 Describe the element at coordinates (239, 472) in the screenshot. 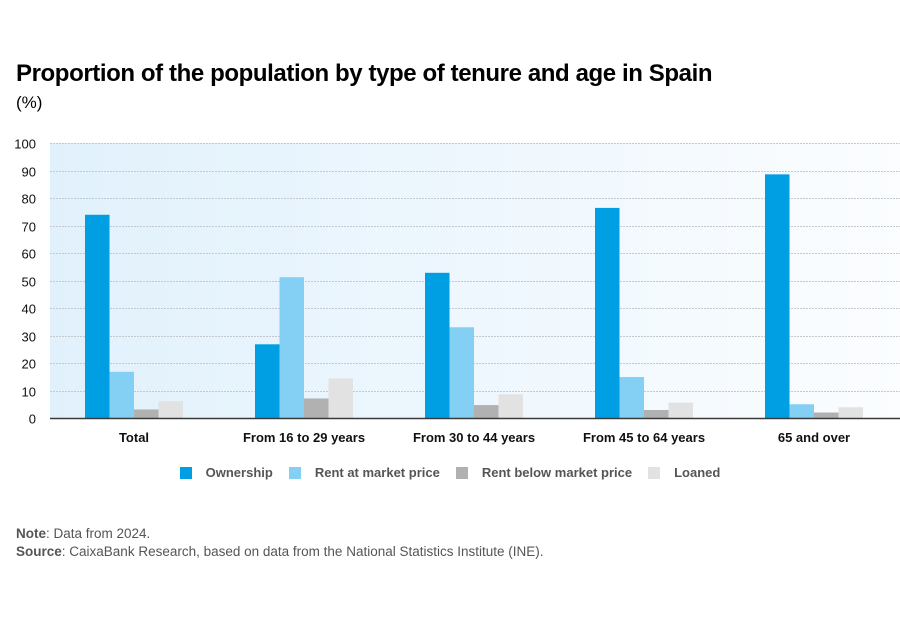

I see `legend-label: Ownership` at that location.